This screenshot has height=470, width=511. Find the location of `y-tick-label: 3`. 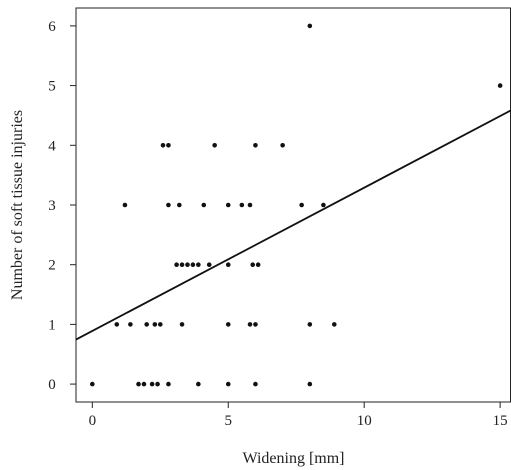

y-tick-label: 3 is located at coordinates (52, 206).